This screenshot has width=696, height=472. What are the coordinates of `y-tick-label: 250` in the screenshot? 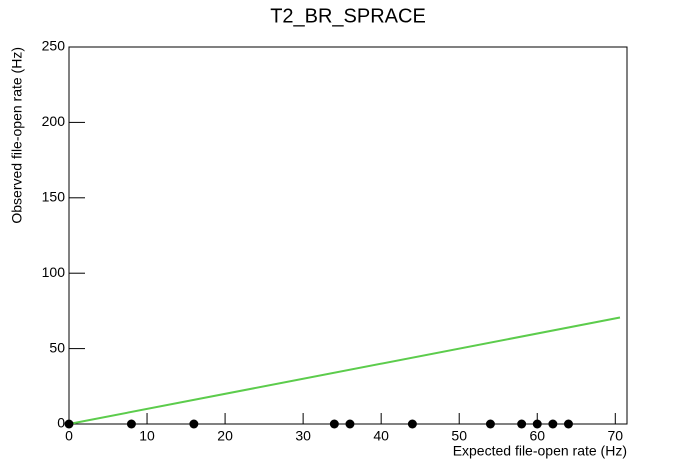 It's located at (54, 46).